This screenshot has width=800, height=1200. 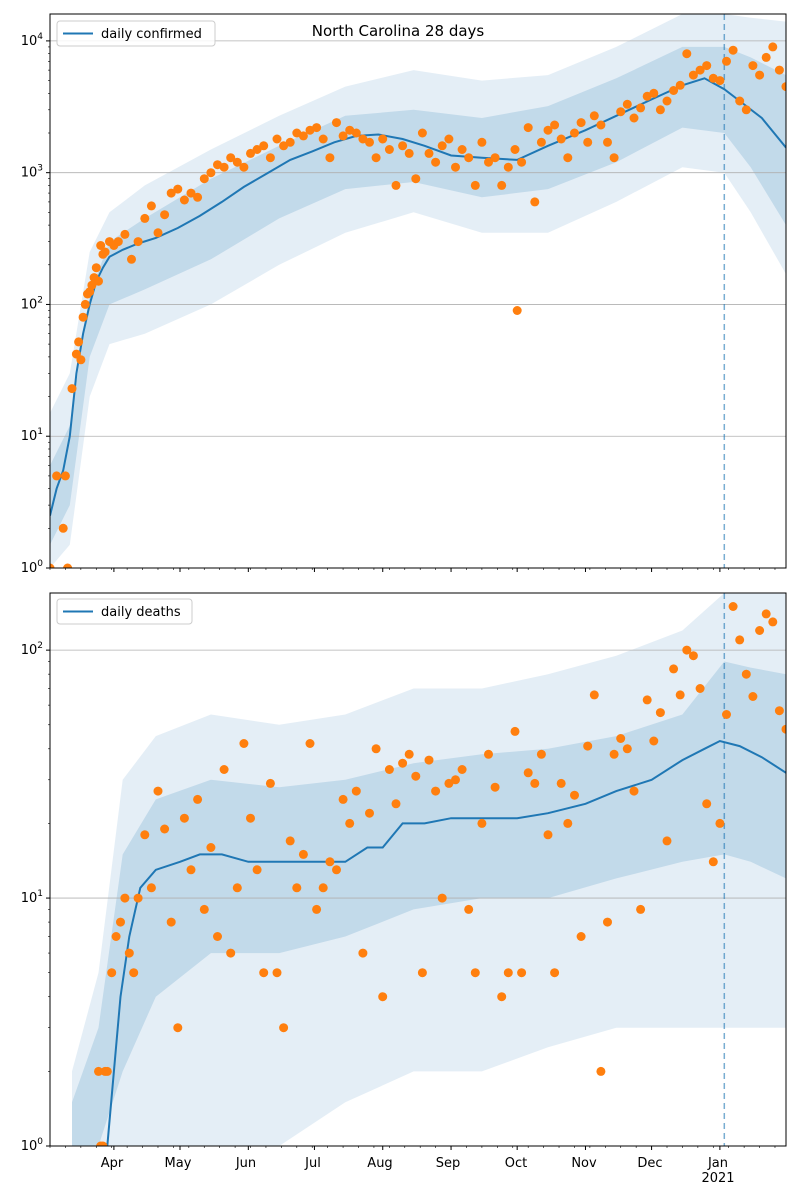 What do you see at coordinates (717, 1178) in the screenshot?
I see `year-label: 2021` at bounding box center [717, 1178].